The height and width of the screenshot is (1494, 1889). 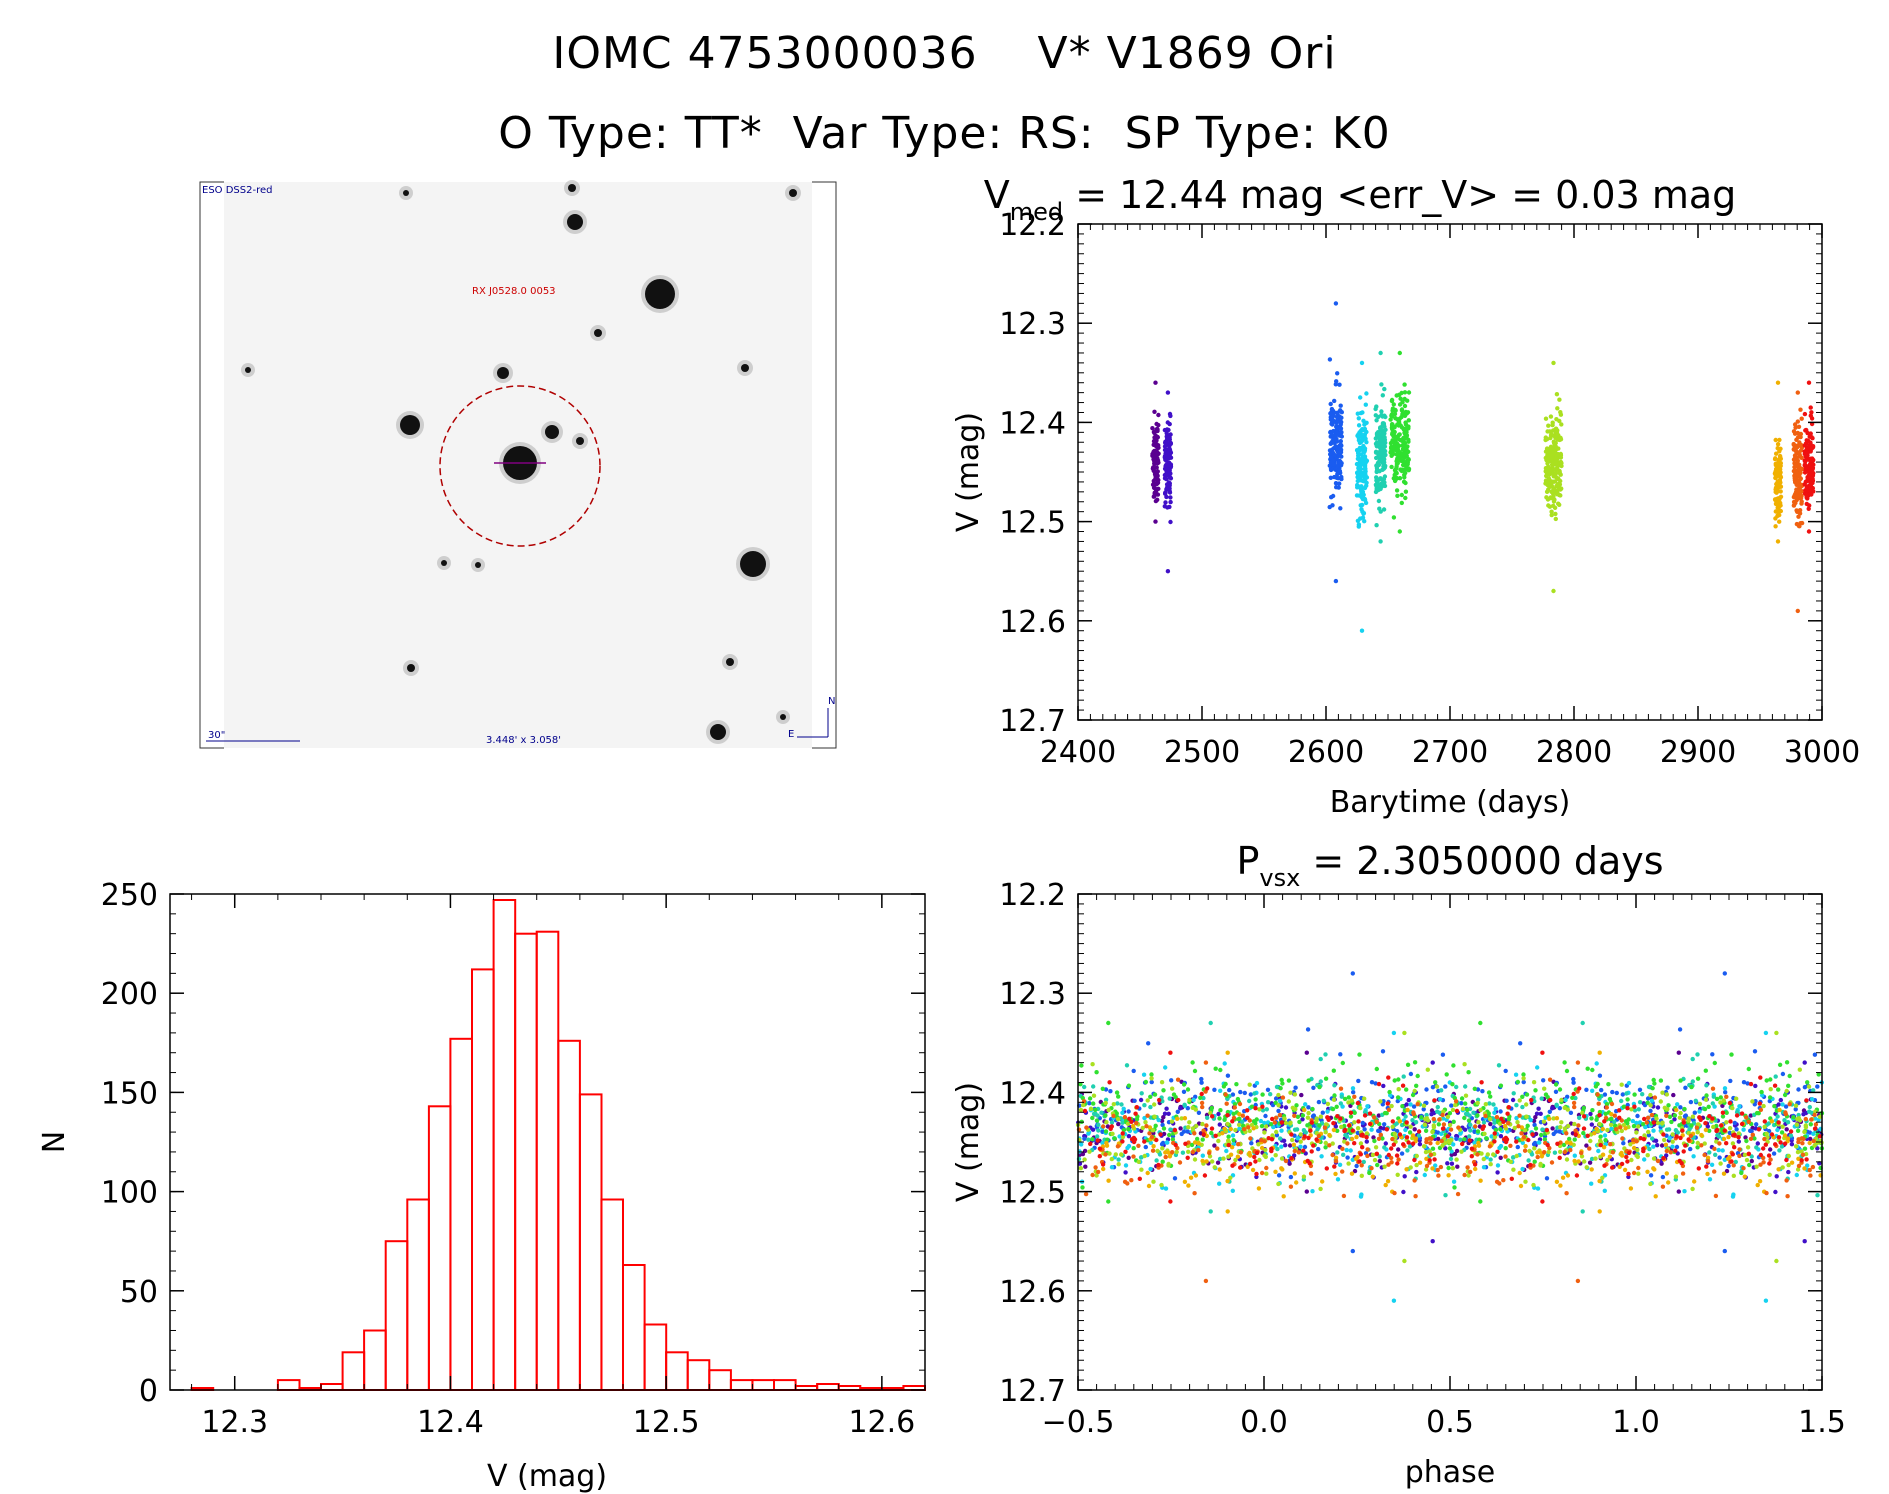 I want to click on light-curve-ylabel: V (mag), so click(x=968, y=472).